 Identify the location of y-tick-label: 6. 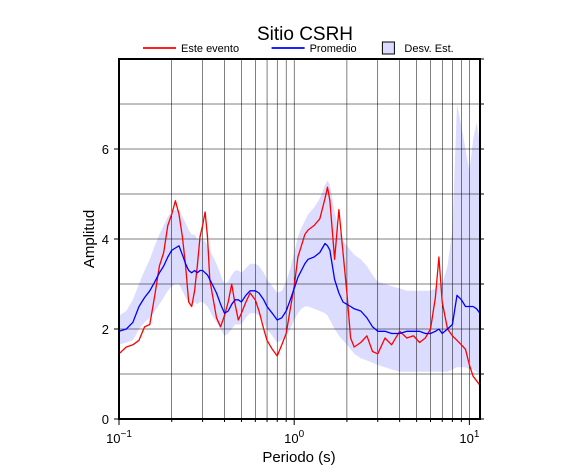
(105, 149).